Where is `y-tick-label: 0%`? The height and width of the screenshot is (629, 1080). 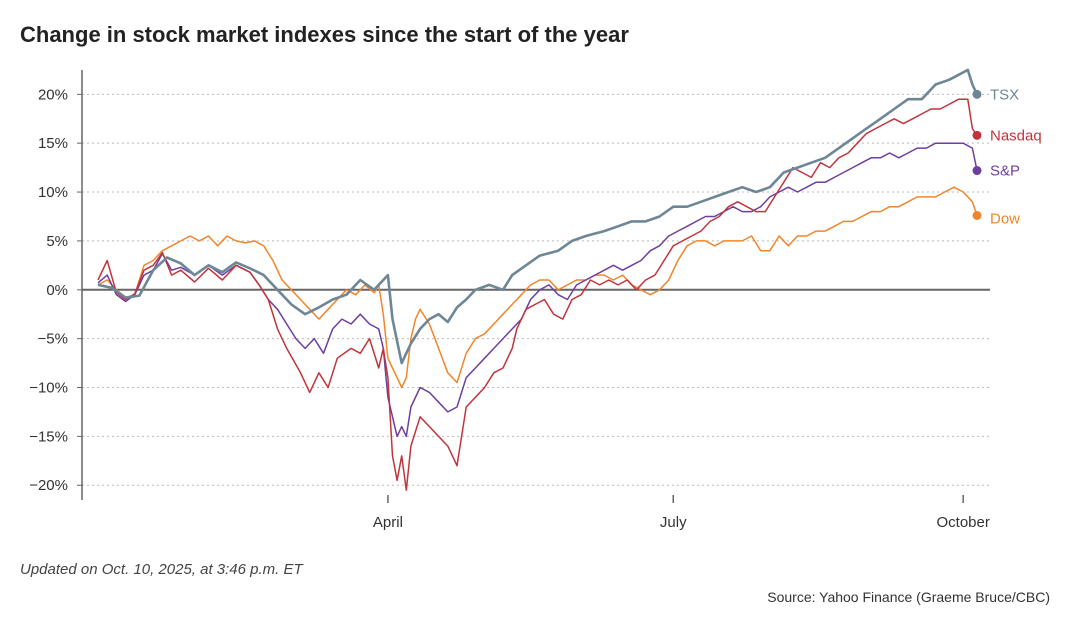
y-tick-label: 0% is located at coordinates (57, 290).